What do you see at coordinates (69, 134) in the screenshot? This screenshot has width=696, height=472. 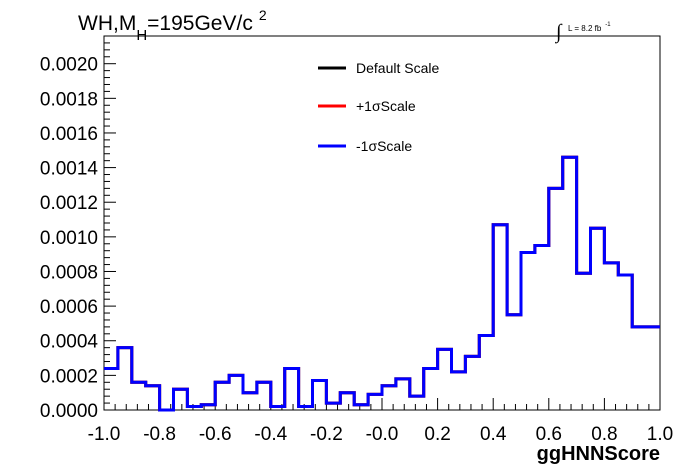 I see `y-tick-label: 0.0016` at bounding box center [69, 134].